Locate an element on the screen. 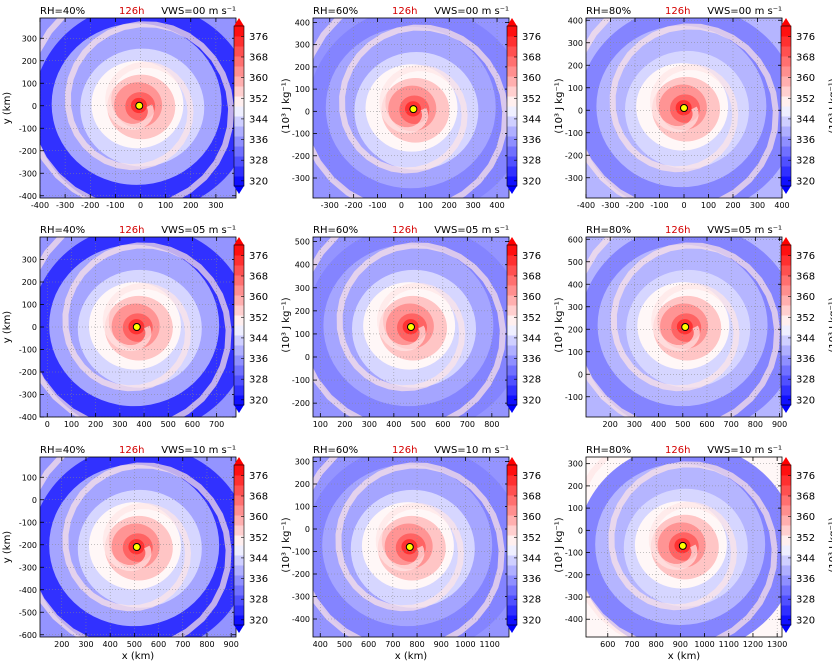 The image size is (832, 666). x-tick-label: -200 is located at coordinates (354, 205).